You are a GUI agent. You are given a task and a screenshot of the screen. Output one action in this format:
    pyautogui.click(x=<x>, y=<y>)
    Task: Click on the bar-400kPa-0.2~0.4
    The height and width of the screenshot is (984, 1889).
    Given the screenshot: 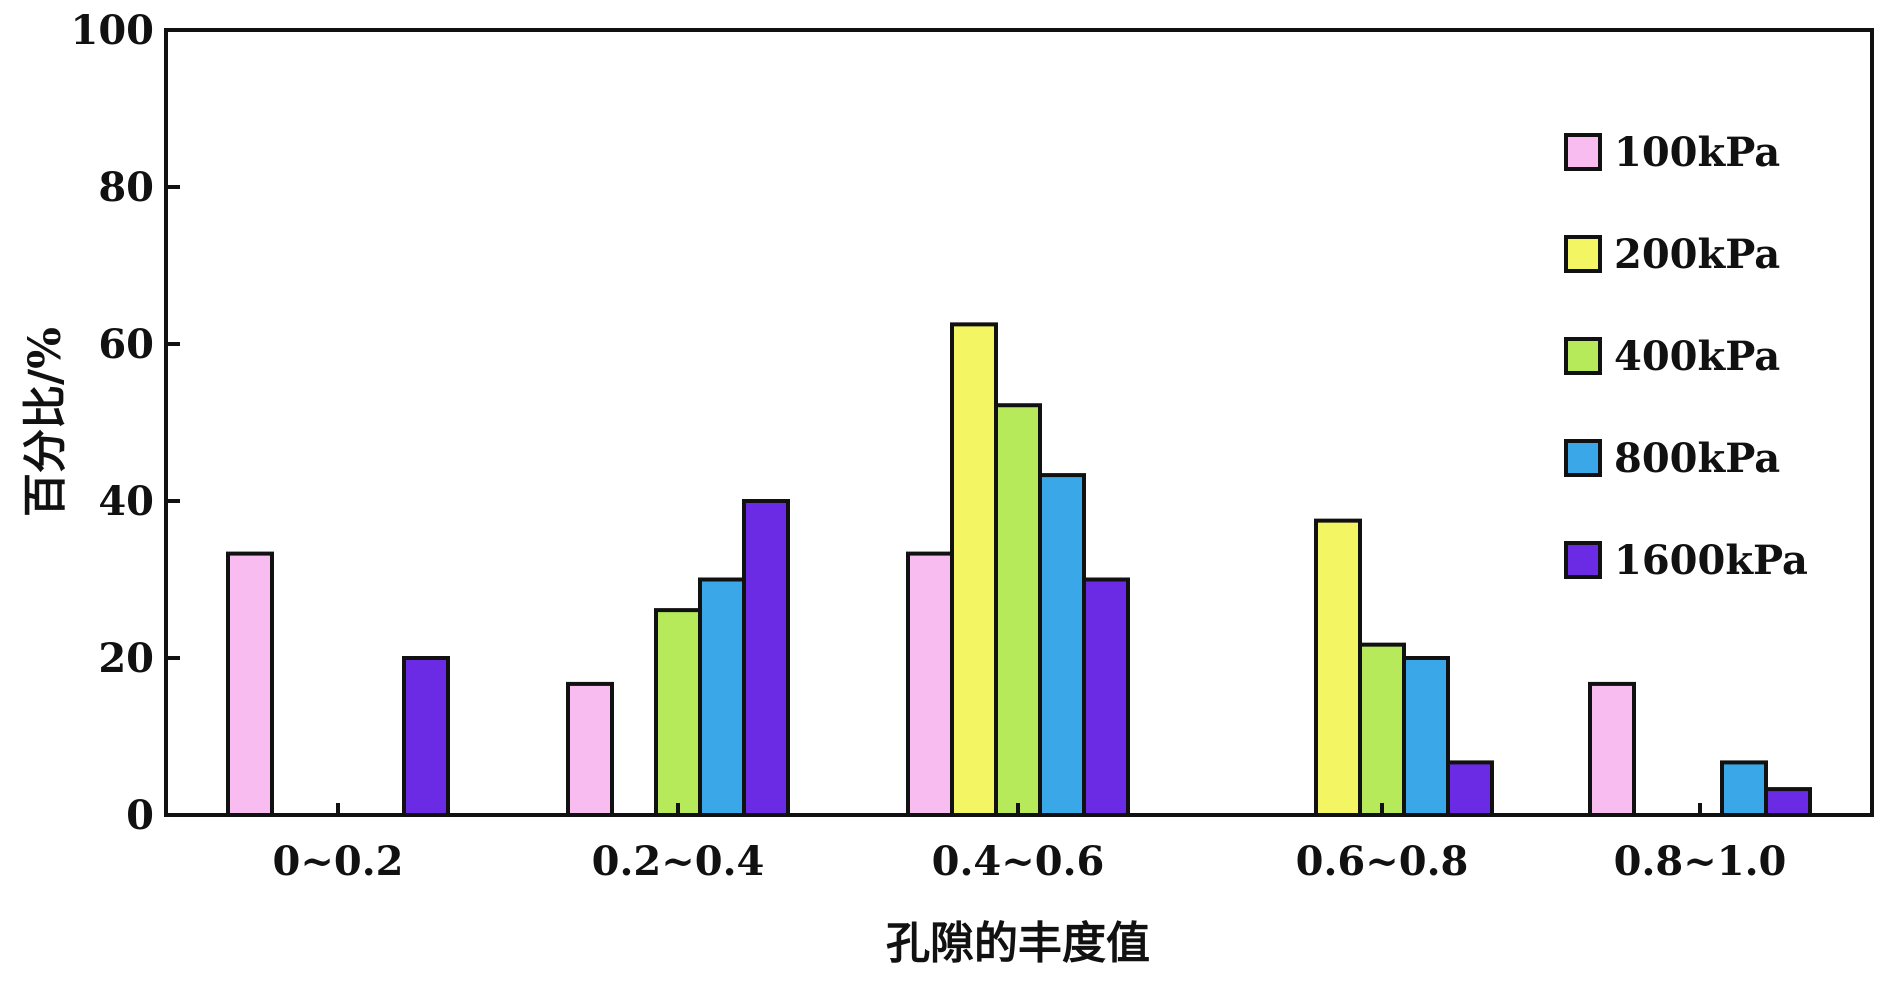 What is the action you would take?
    pyautogui.click(x=678, y=712)
    